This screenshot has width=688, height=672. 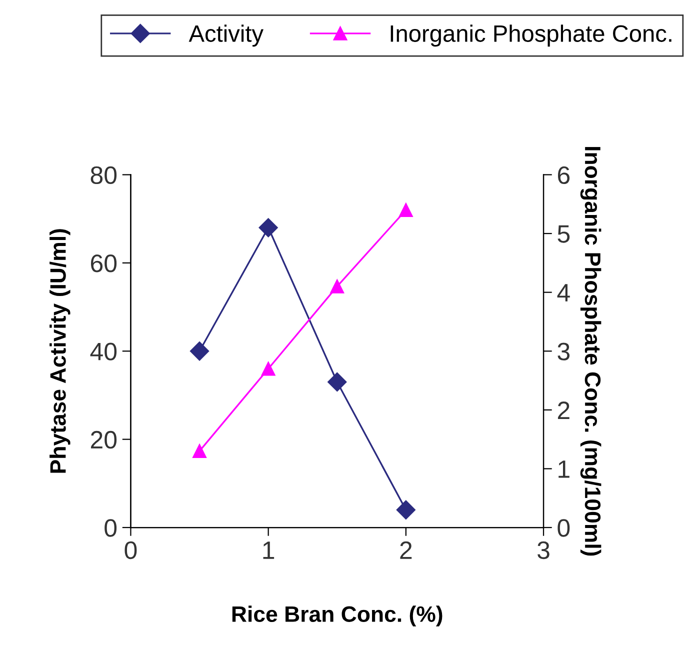 What do you see at coordinates (406, 550) in the screenshot?
I see `x-tick-label: 2` at bounding box center [406, 550].